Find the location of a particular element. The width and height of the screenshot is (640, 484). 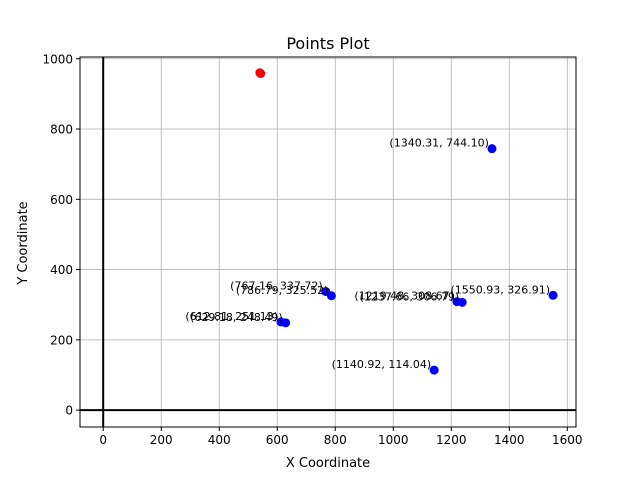

x-tick-label: 0 is located at coordinates (103, 440).